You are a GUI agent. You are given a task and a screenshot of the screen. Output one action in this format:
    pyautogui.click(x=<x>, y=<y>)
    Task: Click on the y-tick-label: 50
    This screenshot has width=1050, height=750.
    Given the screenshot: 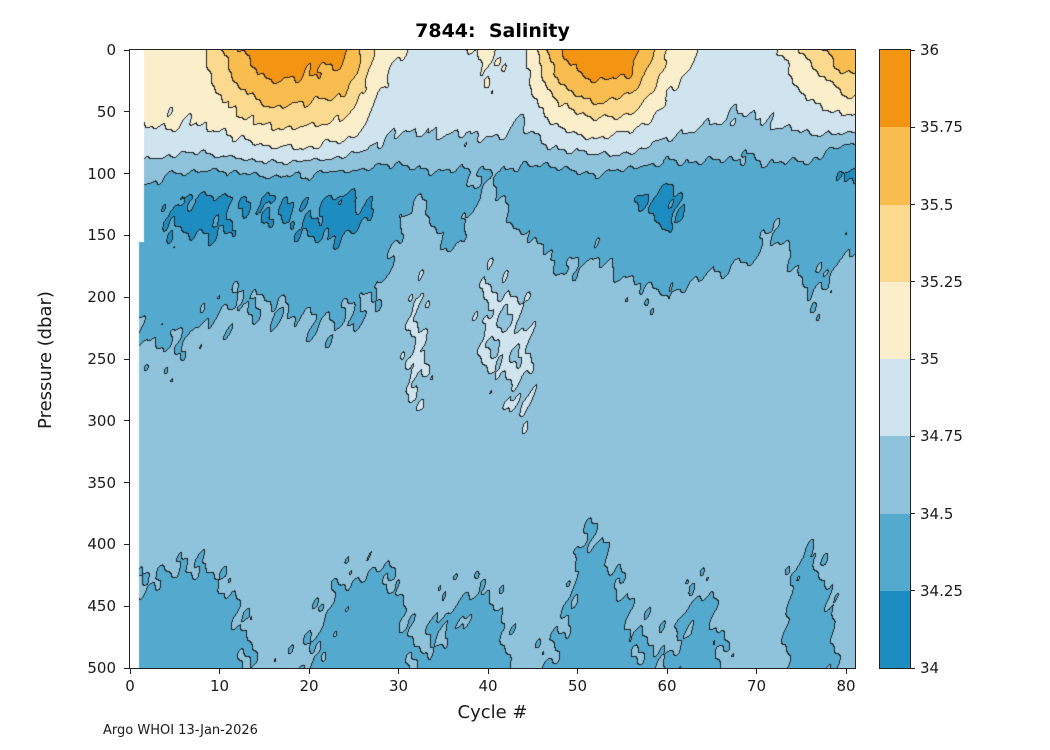 What is the action you would take?
    pyautogui.click(x=106, y=111)
    